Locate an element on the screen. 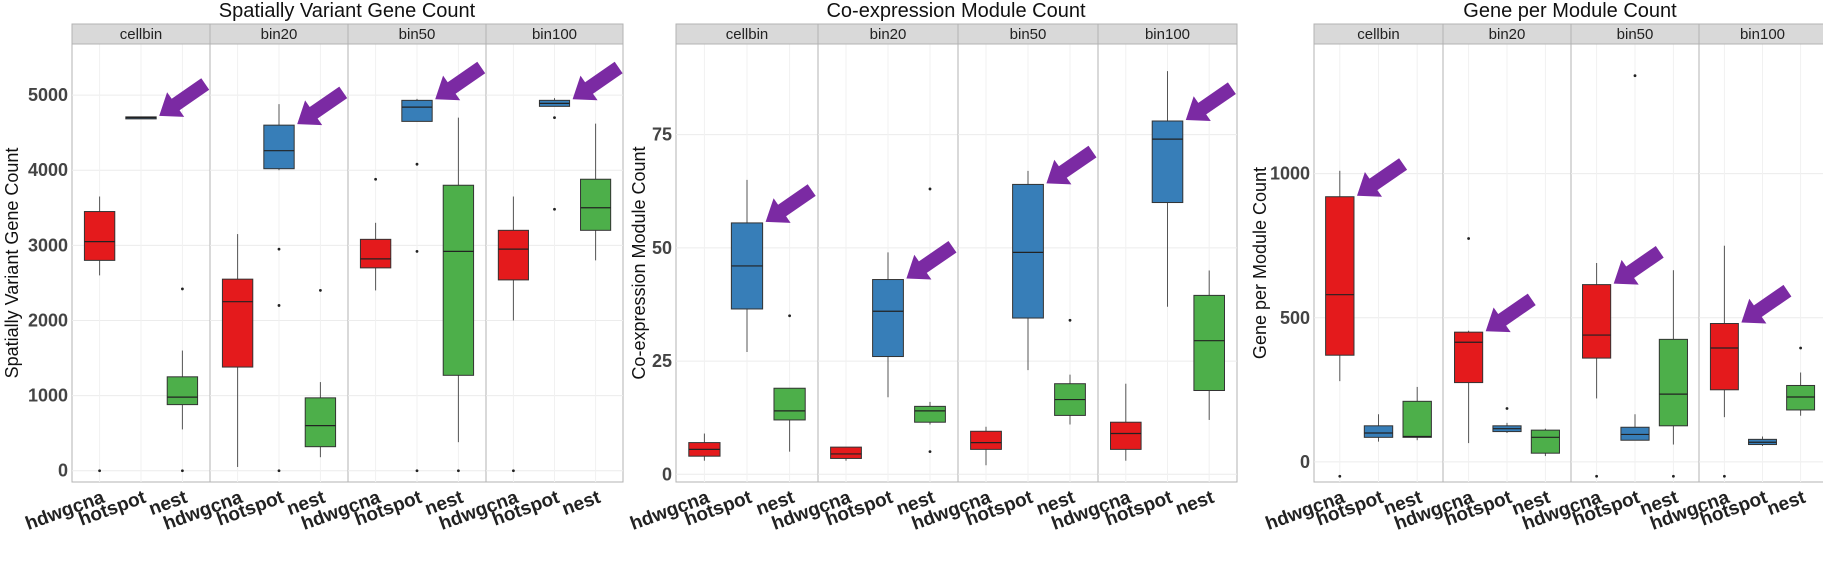 This screenshot has height=562, width=1823. x-tick-label: nest is located at coordinates (1786, 503).